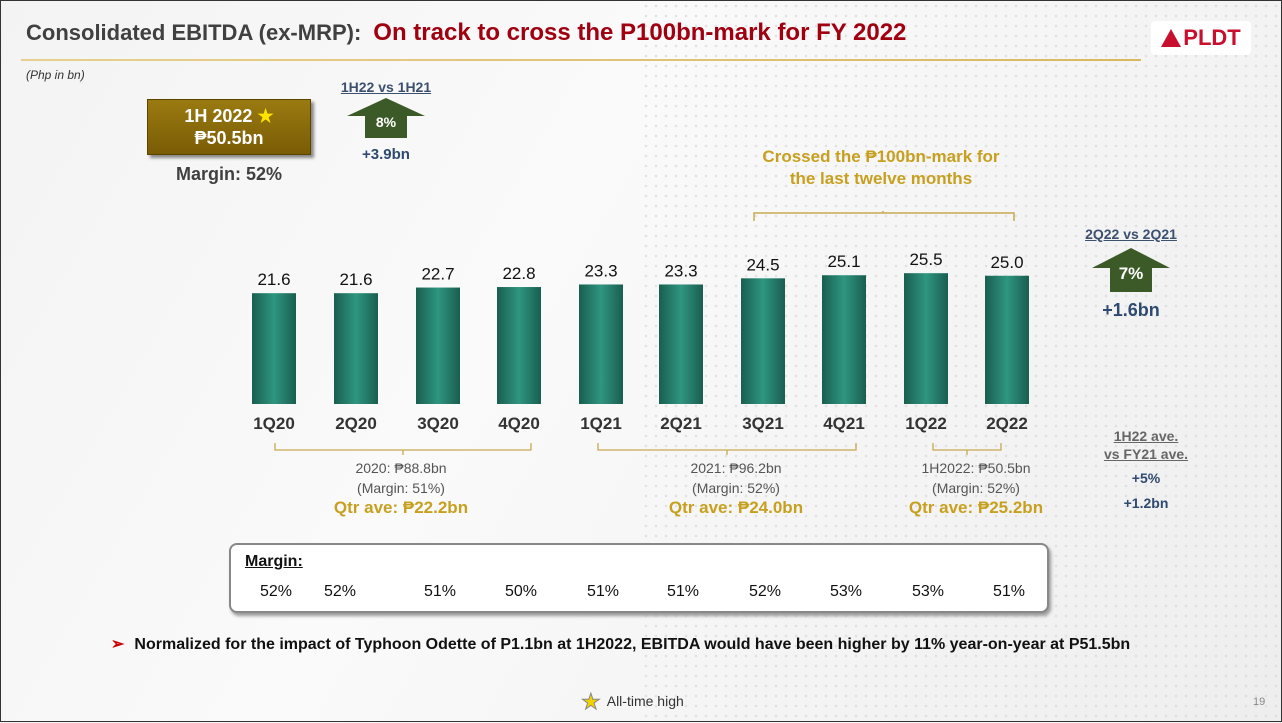 The height and width of the screenshot is (723, 1282). What do you see at coordinates (1007, 423) in the screenshot?
I see `category-label: 2Q22` at bounding box center [1007, 423].